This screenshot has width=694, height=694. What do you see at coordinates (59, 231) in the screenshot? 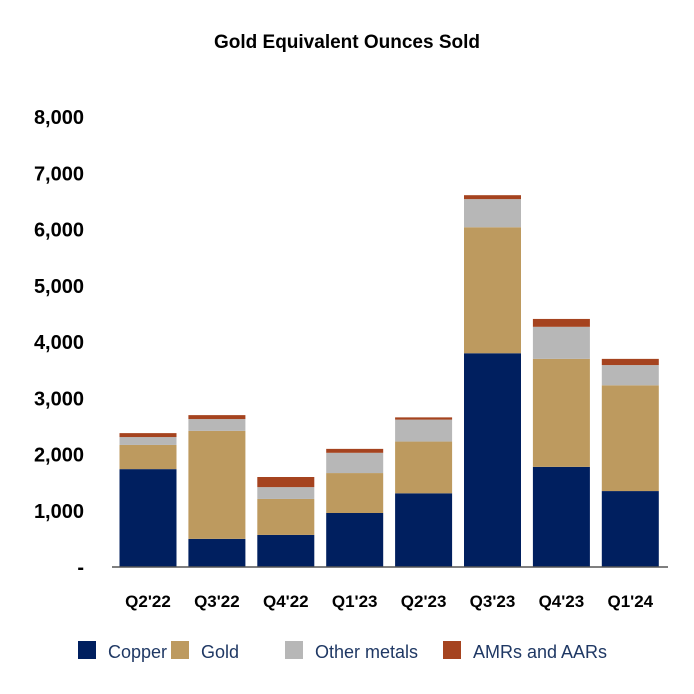
I see `y-tick-label: 6,000` at bounding box center [59, 231].